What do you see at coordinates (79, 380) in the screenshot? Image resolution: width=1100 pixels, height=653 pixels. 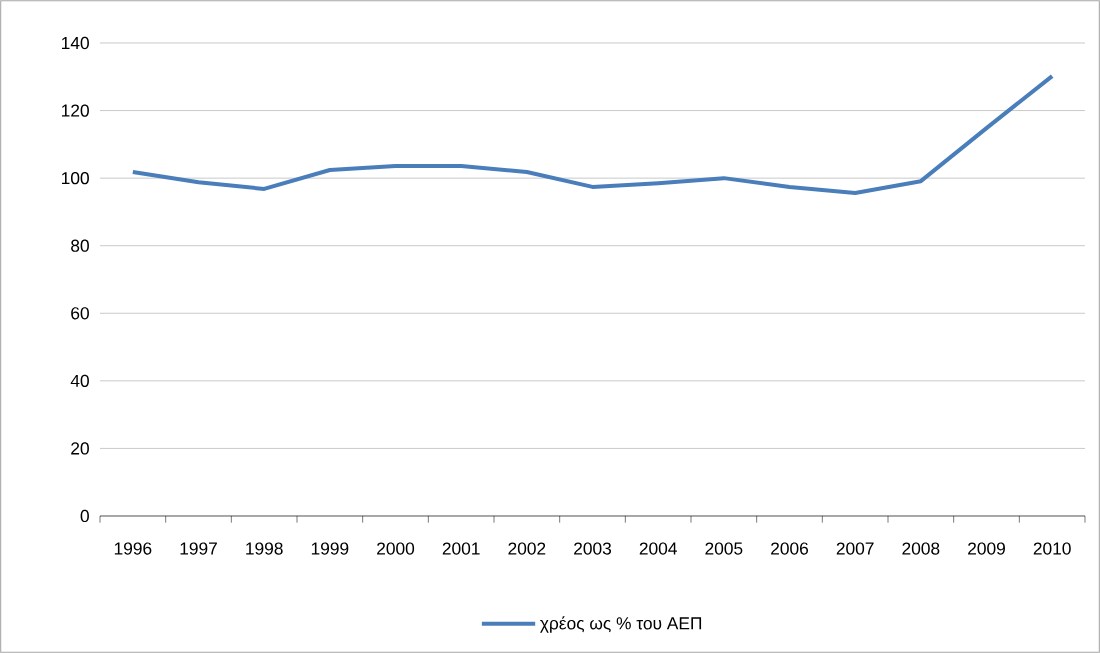 I see `y-tick-label: 40` at bounding box center [79, 380].